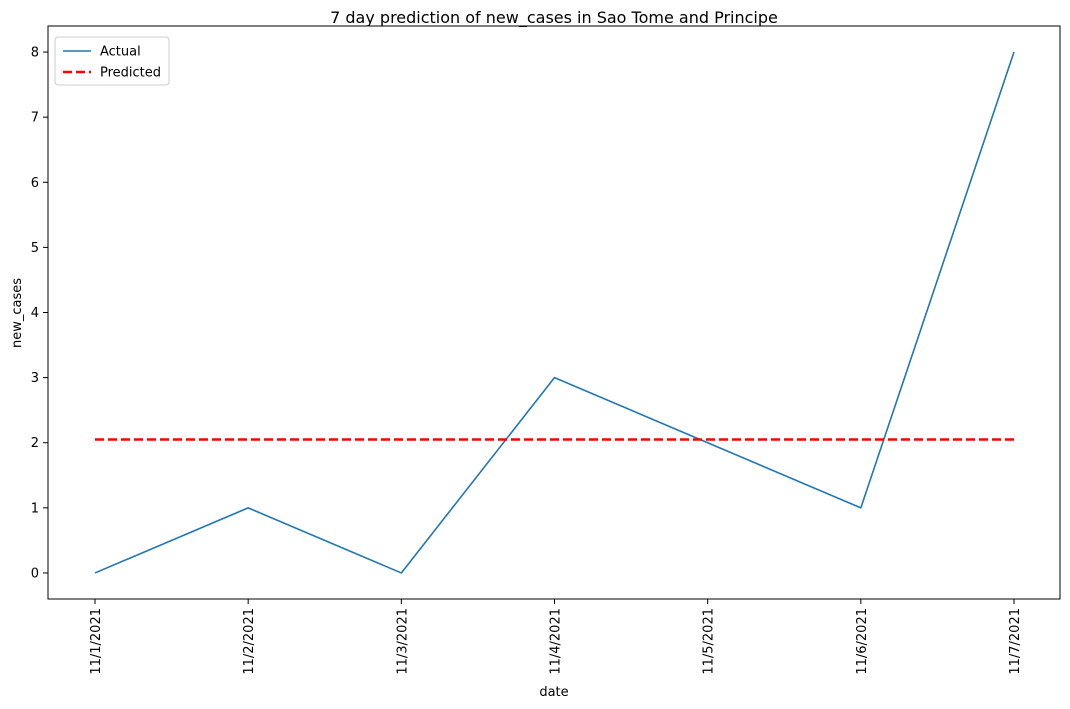 This screenshot has width=1070, height=709. I want to click on y-axis: 0 1 2 3 4 5 6 7 8, so click(39, 313).